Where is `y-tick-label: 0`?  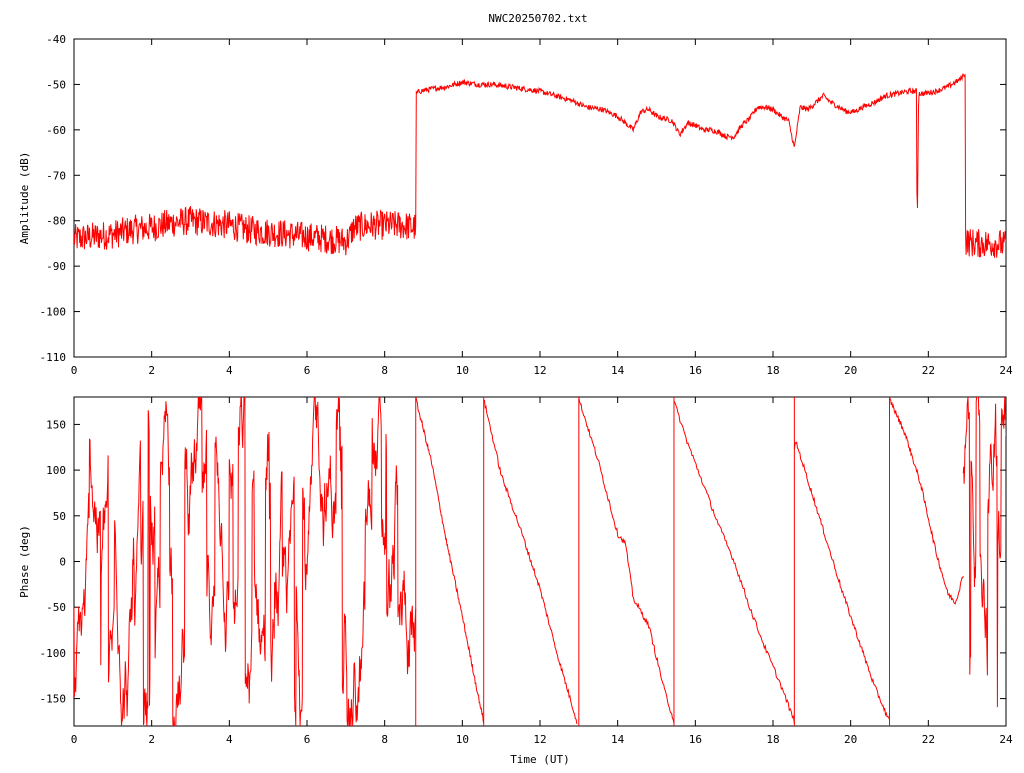 y-tick-label: 0 is located at coordinates (62, 562).